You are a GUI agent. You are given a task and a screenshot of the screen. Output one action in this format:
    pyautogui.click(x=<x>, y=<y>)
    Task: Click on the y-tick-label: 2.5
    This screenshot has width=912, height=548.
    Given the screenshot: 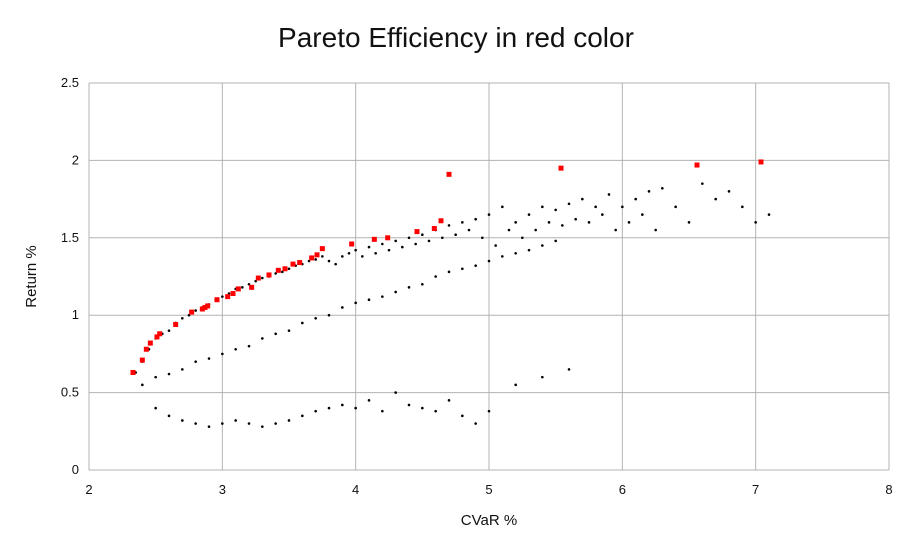 What is the action you would take?
    pyautogui.click(x=70, y=82)
    